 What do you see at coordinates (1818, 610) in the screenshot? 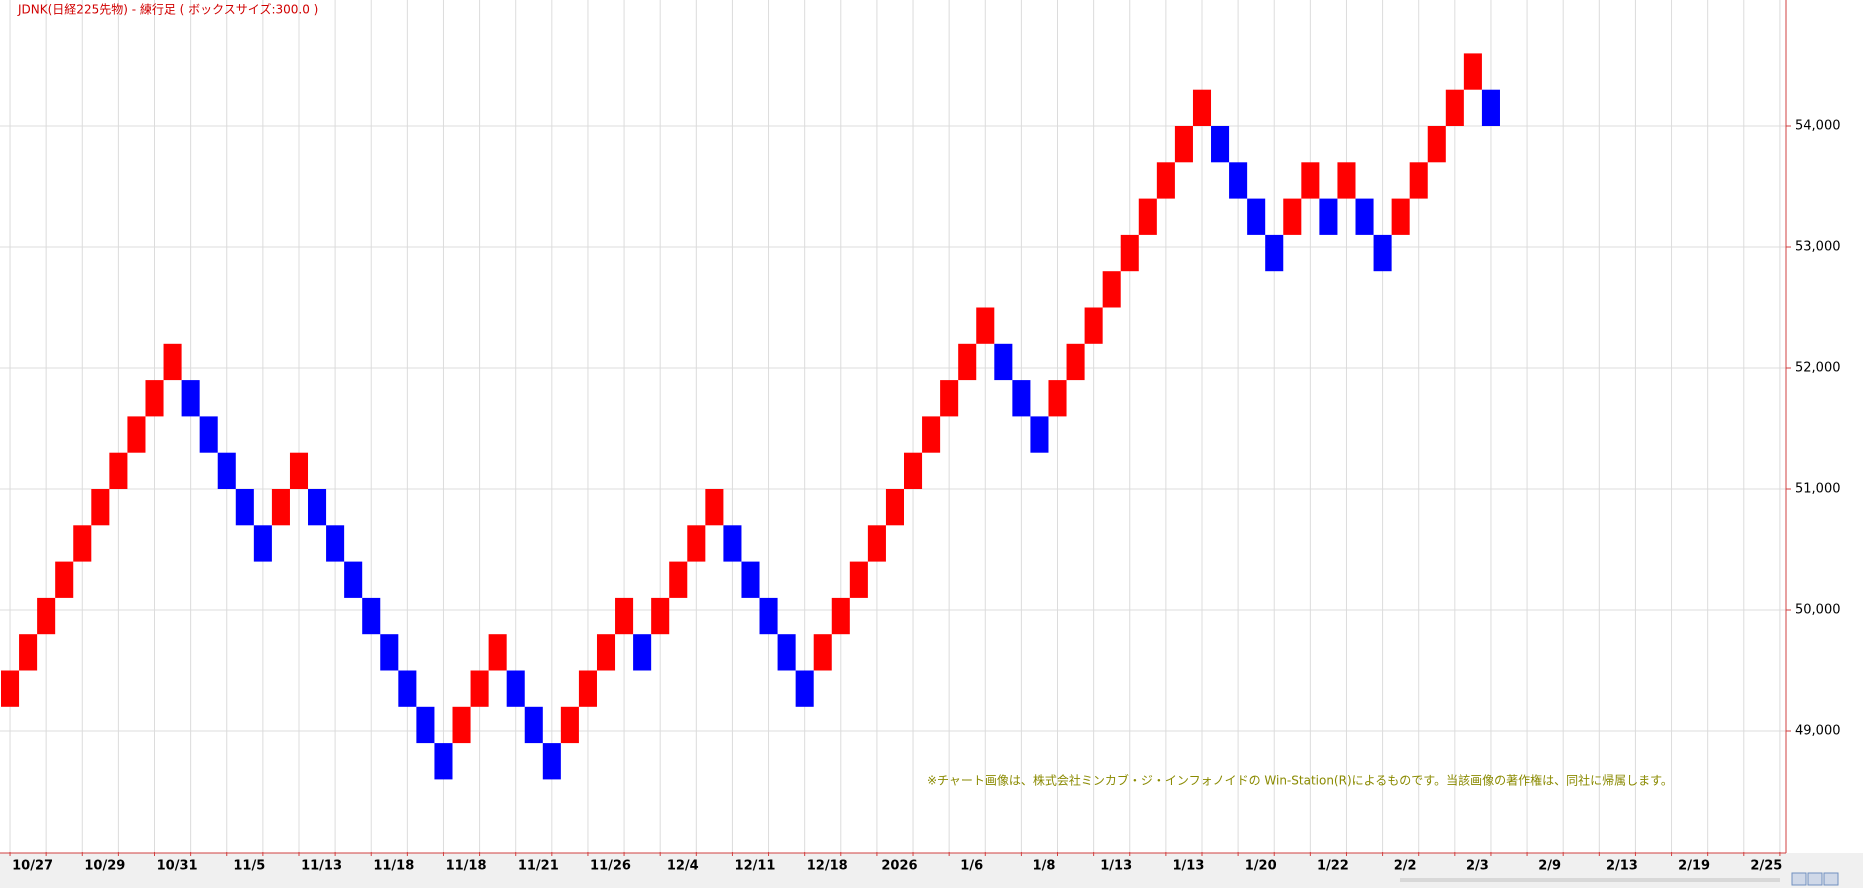
I see `y-tick-label: 50,000` at bounding box center [1818, 610].